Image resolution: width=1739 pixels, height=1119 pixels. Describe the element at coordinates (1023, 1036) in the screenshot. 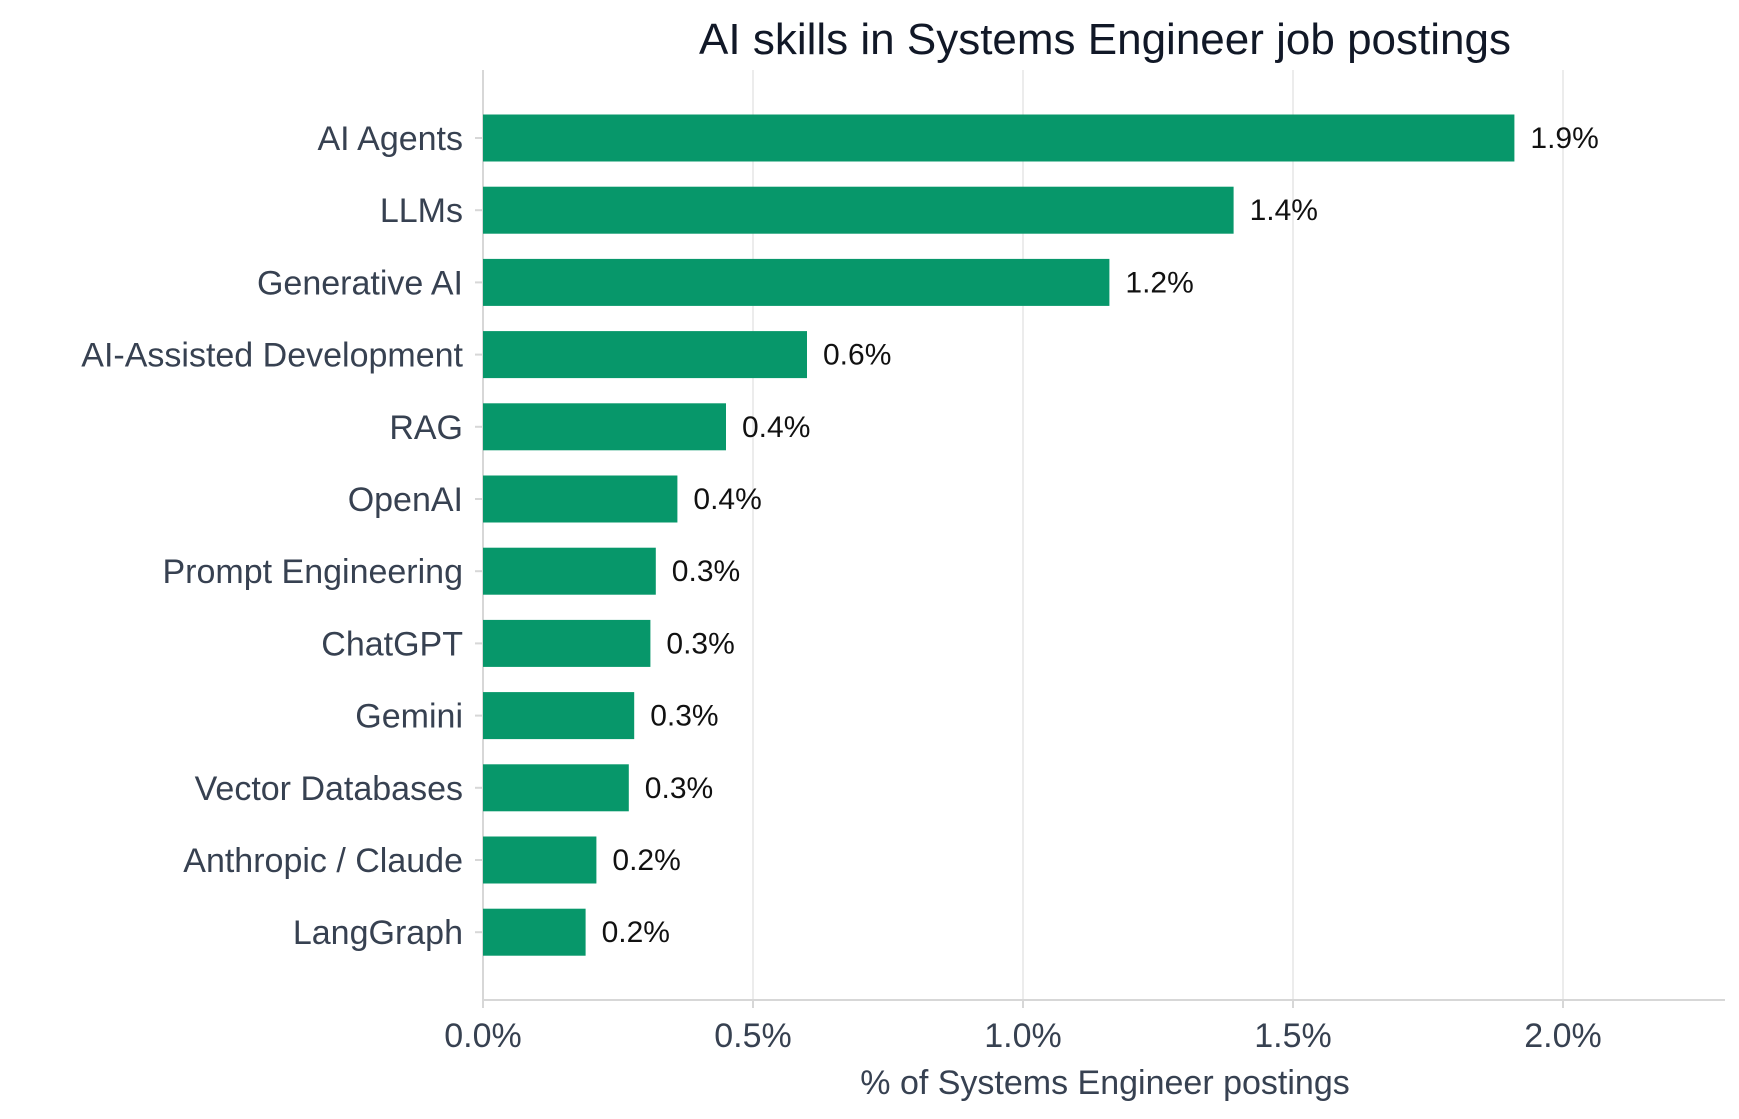

I see `x-tick-label: 1.0%` at that location.